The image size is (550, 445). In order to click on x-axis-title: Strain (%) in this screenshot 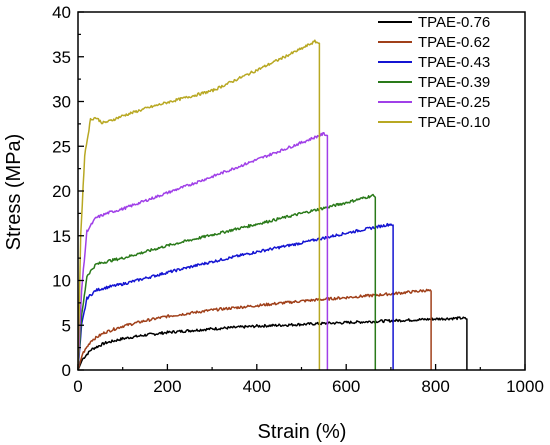, I will do `click(302, 432)`.